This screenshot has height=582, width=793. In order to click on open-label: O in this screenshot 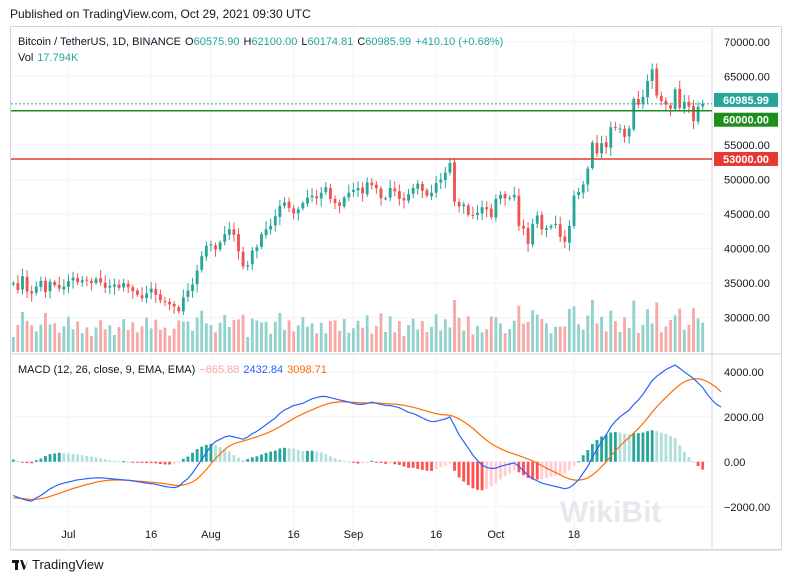, I will do `click(189, 42)`.